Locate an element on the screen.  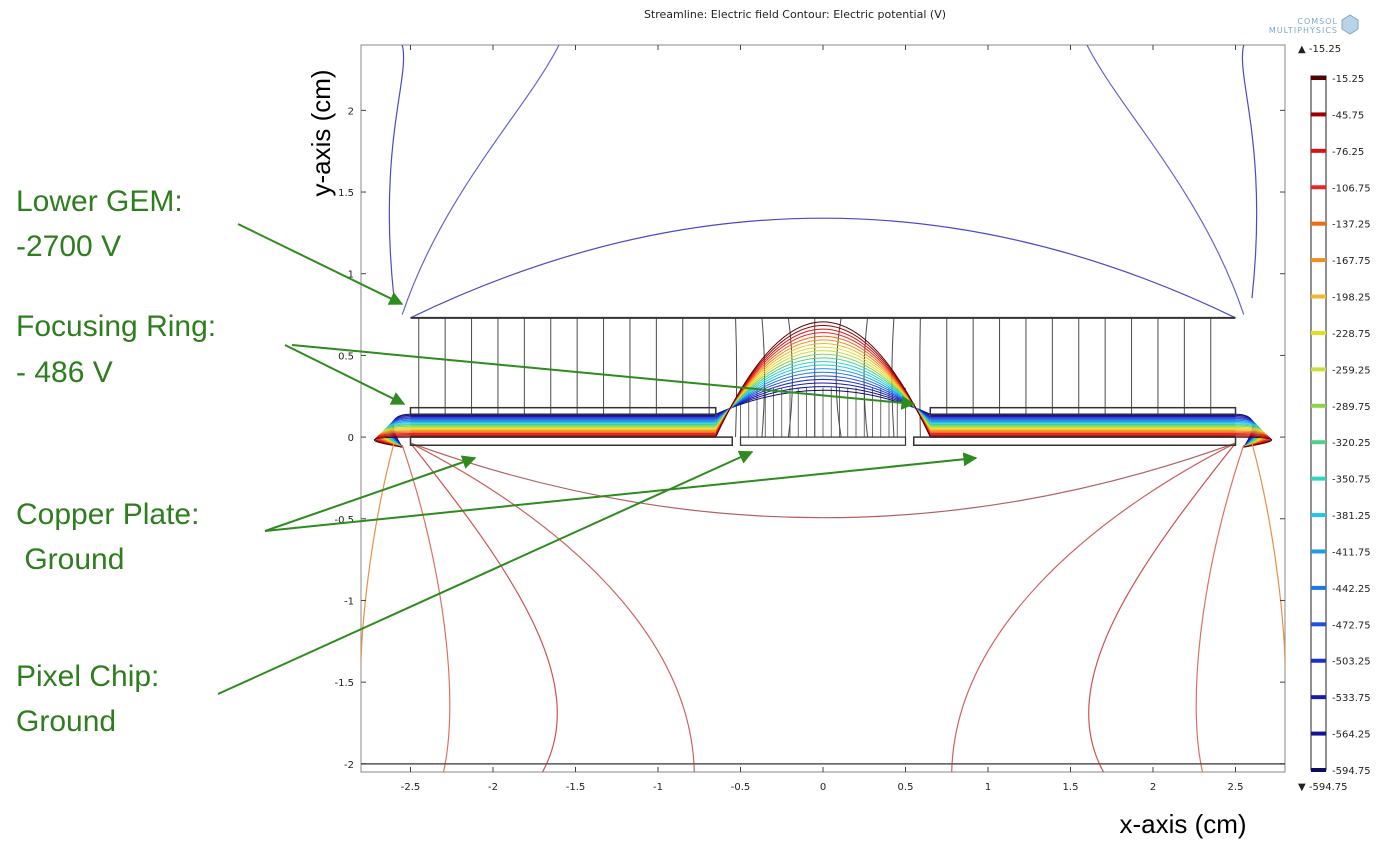
y-tick-label: -1.5 is located at coordinates (344, 683).